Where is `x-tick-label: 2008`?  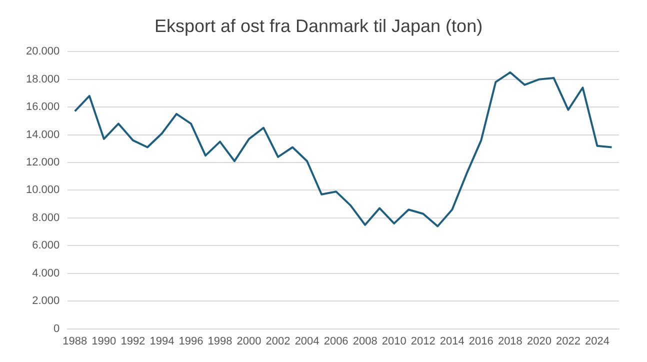
x-tick-label: 2008 is located at coordinates (365, 341).